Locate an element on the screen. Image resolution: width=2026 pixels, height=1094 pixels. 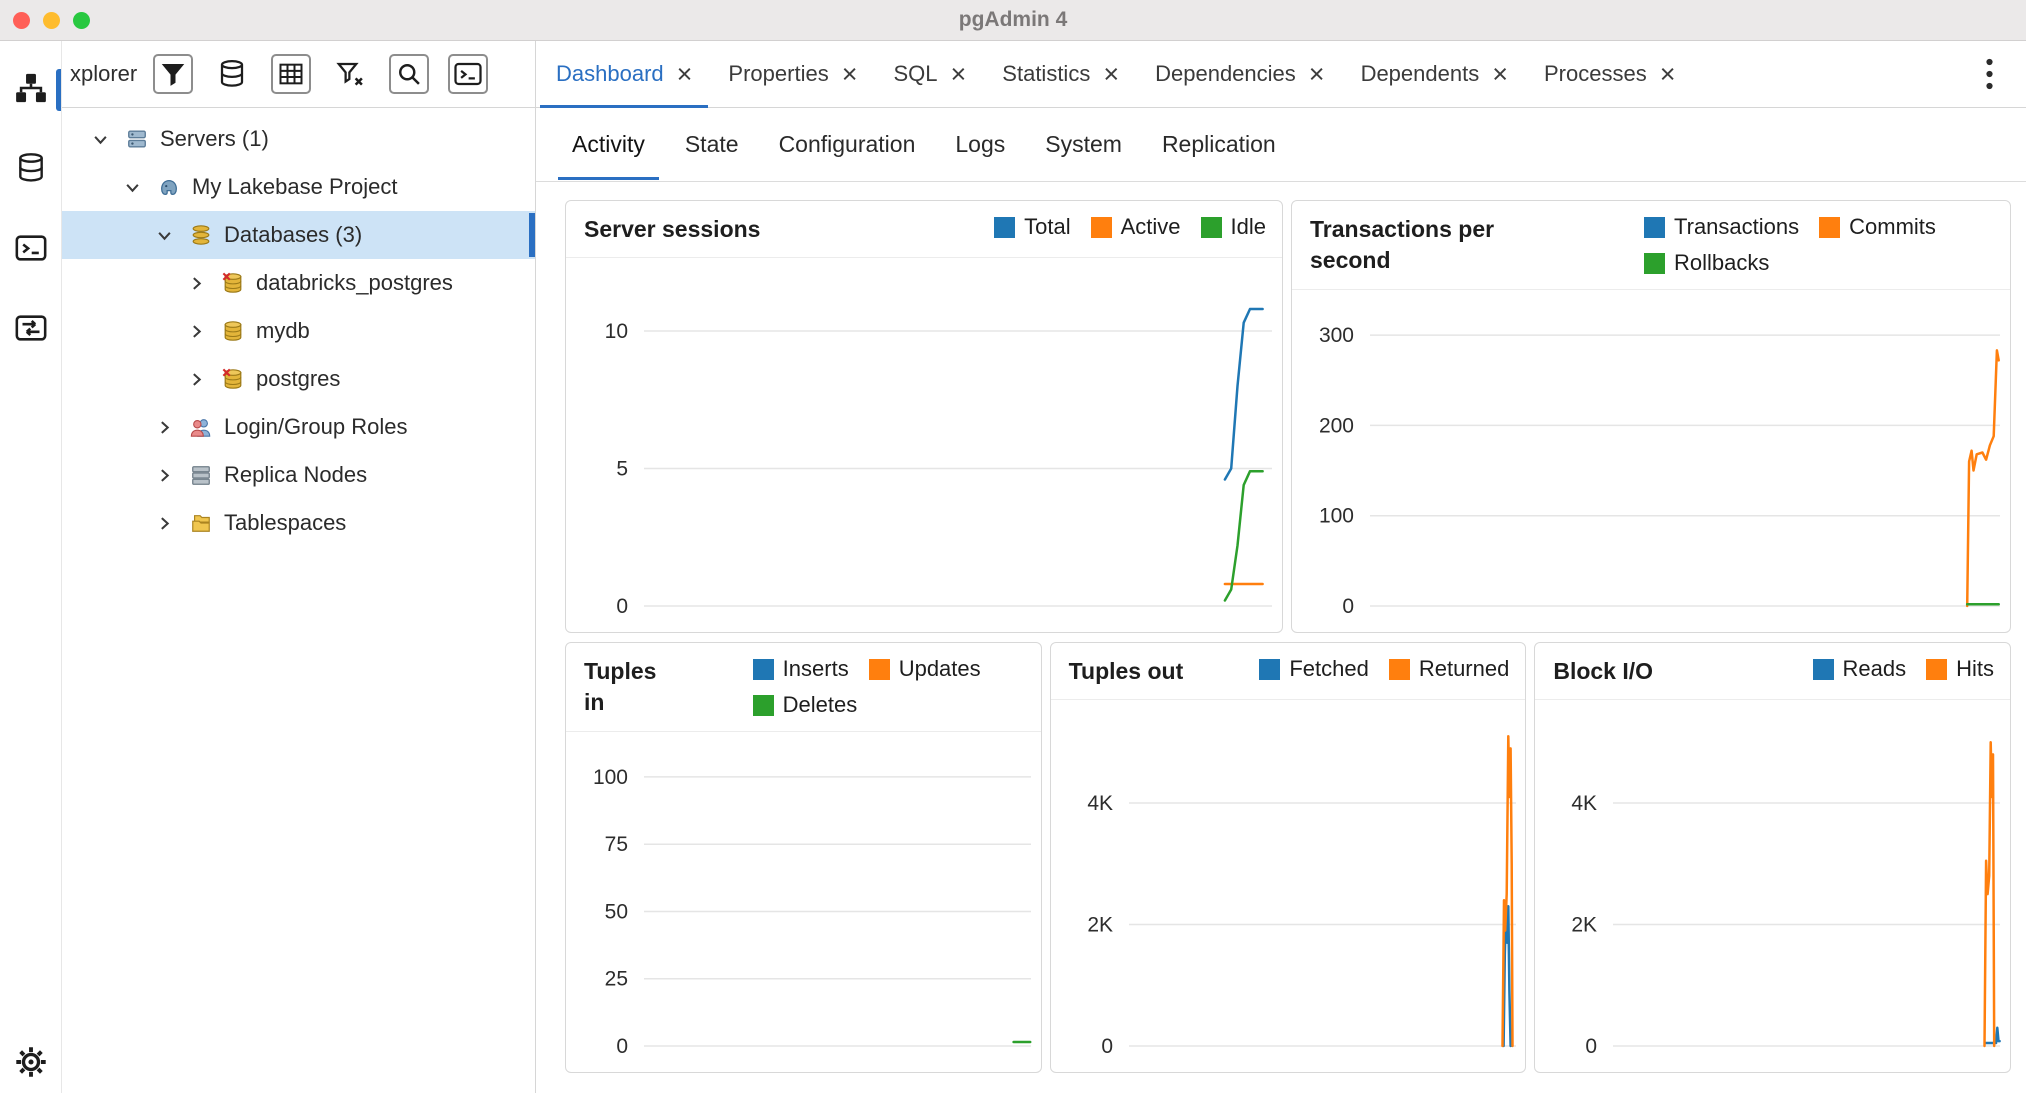
object-explorer-title: xplorer is located at coordinates (104, 73).